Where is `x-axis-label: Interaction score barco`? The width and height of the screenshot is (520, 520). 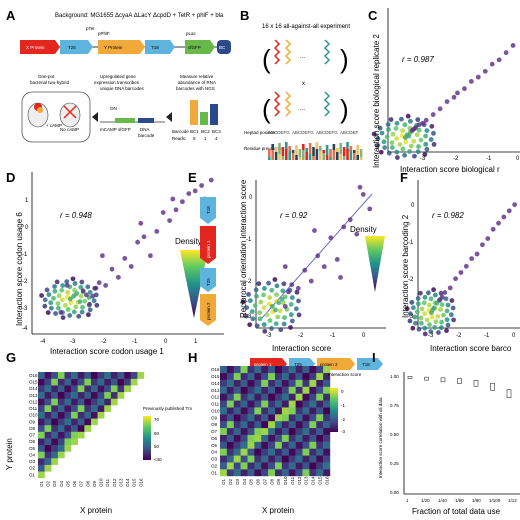 x-axis-label: Interaction score barco is located at coordinates (471, 348).